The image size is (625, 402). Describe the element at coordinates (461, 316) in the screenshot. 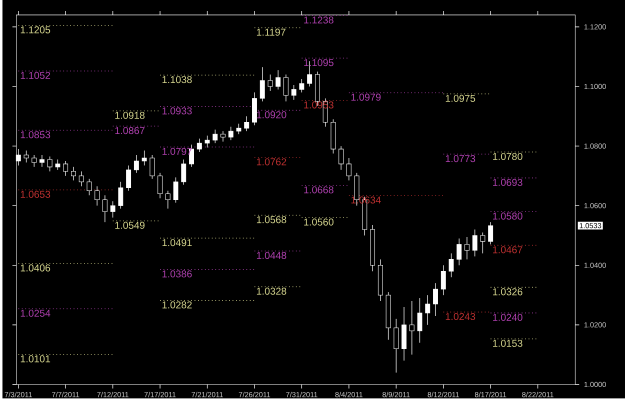

I see `annotation: 1.0243` at that location.